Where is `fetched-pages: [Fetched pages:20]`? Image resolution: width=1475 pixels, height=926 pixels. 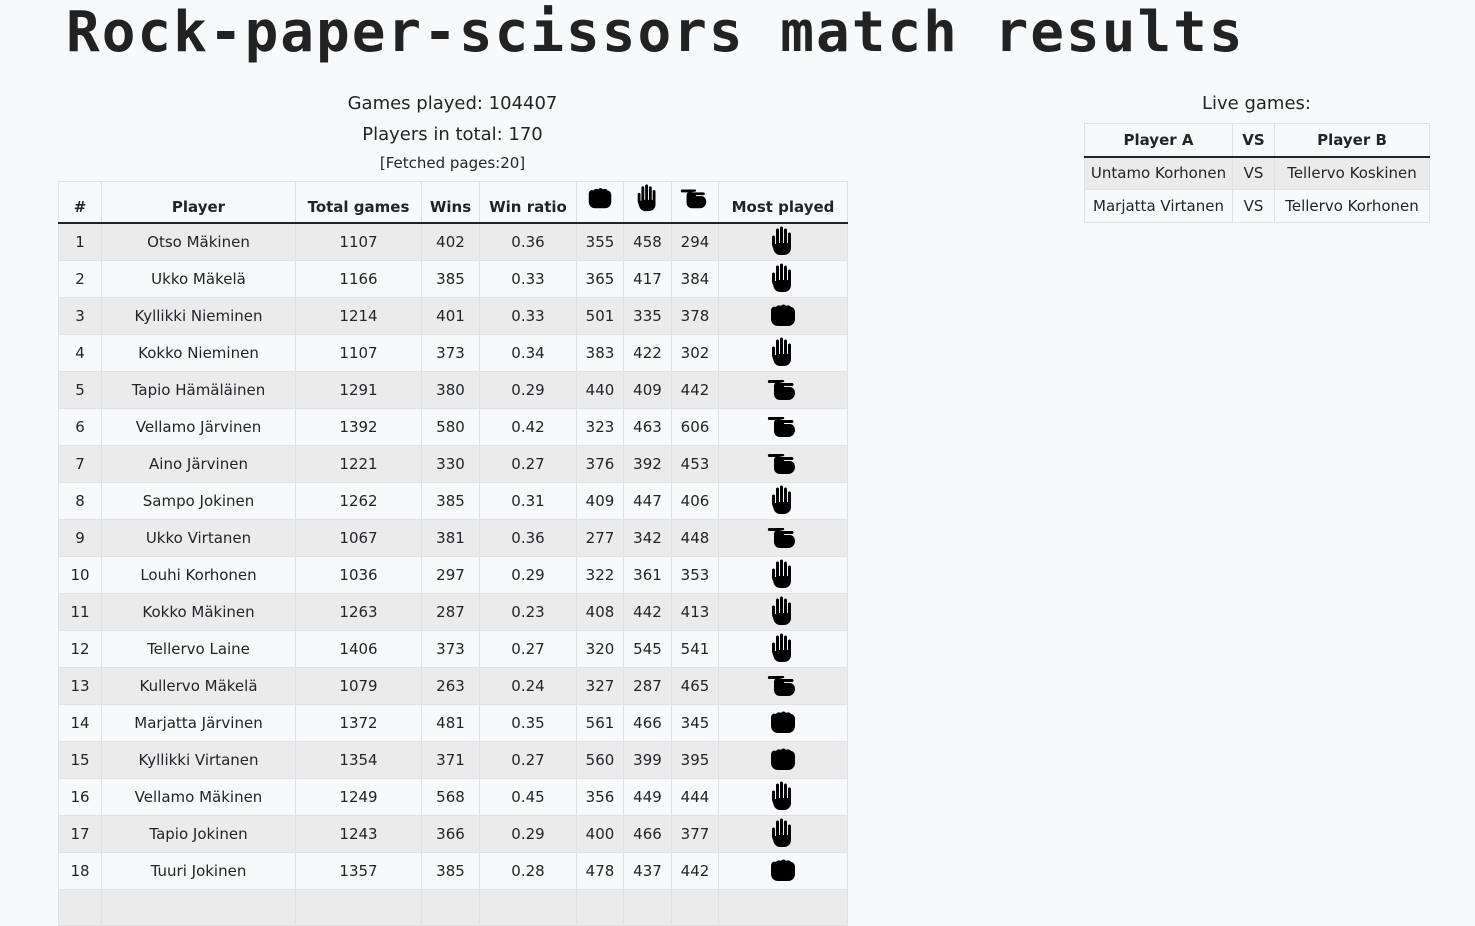 fetched-pages: [Fetched pages:20] is located at coordinates (452, 163).